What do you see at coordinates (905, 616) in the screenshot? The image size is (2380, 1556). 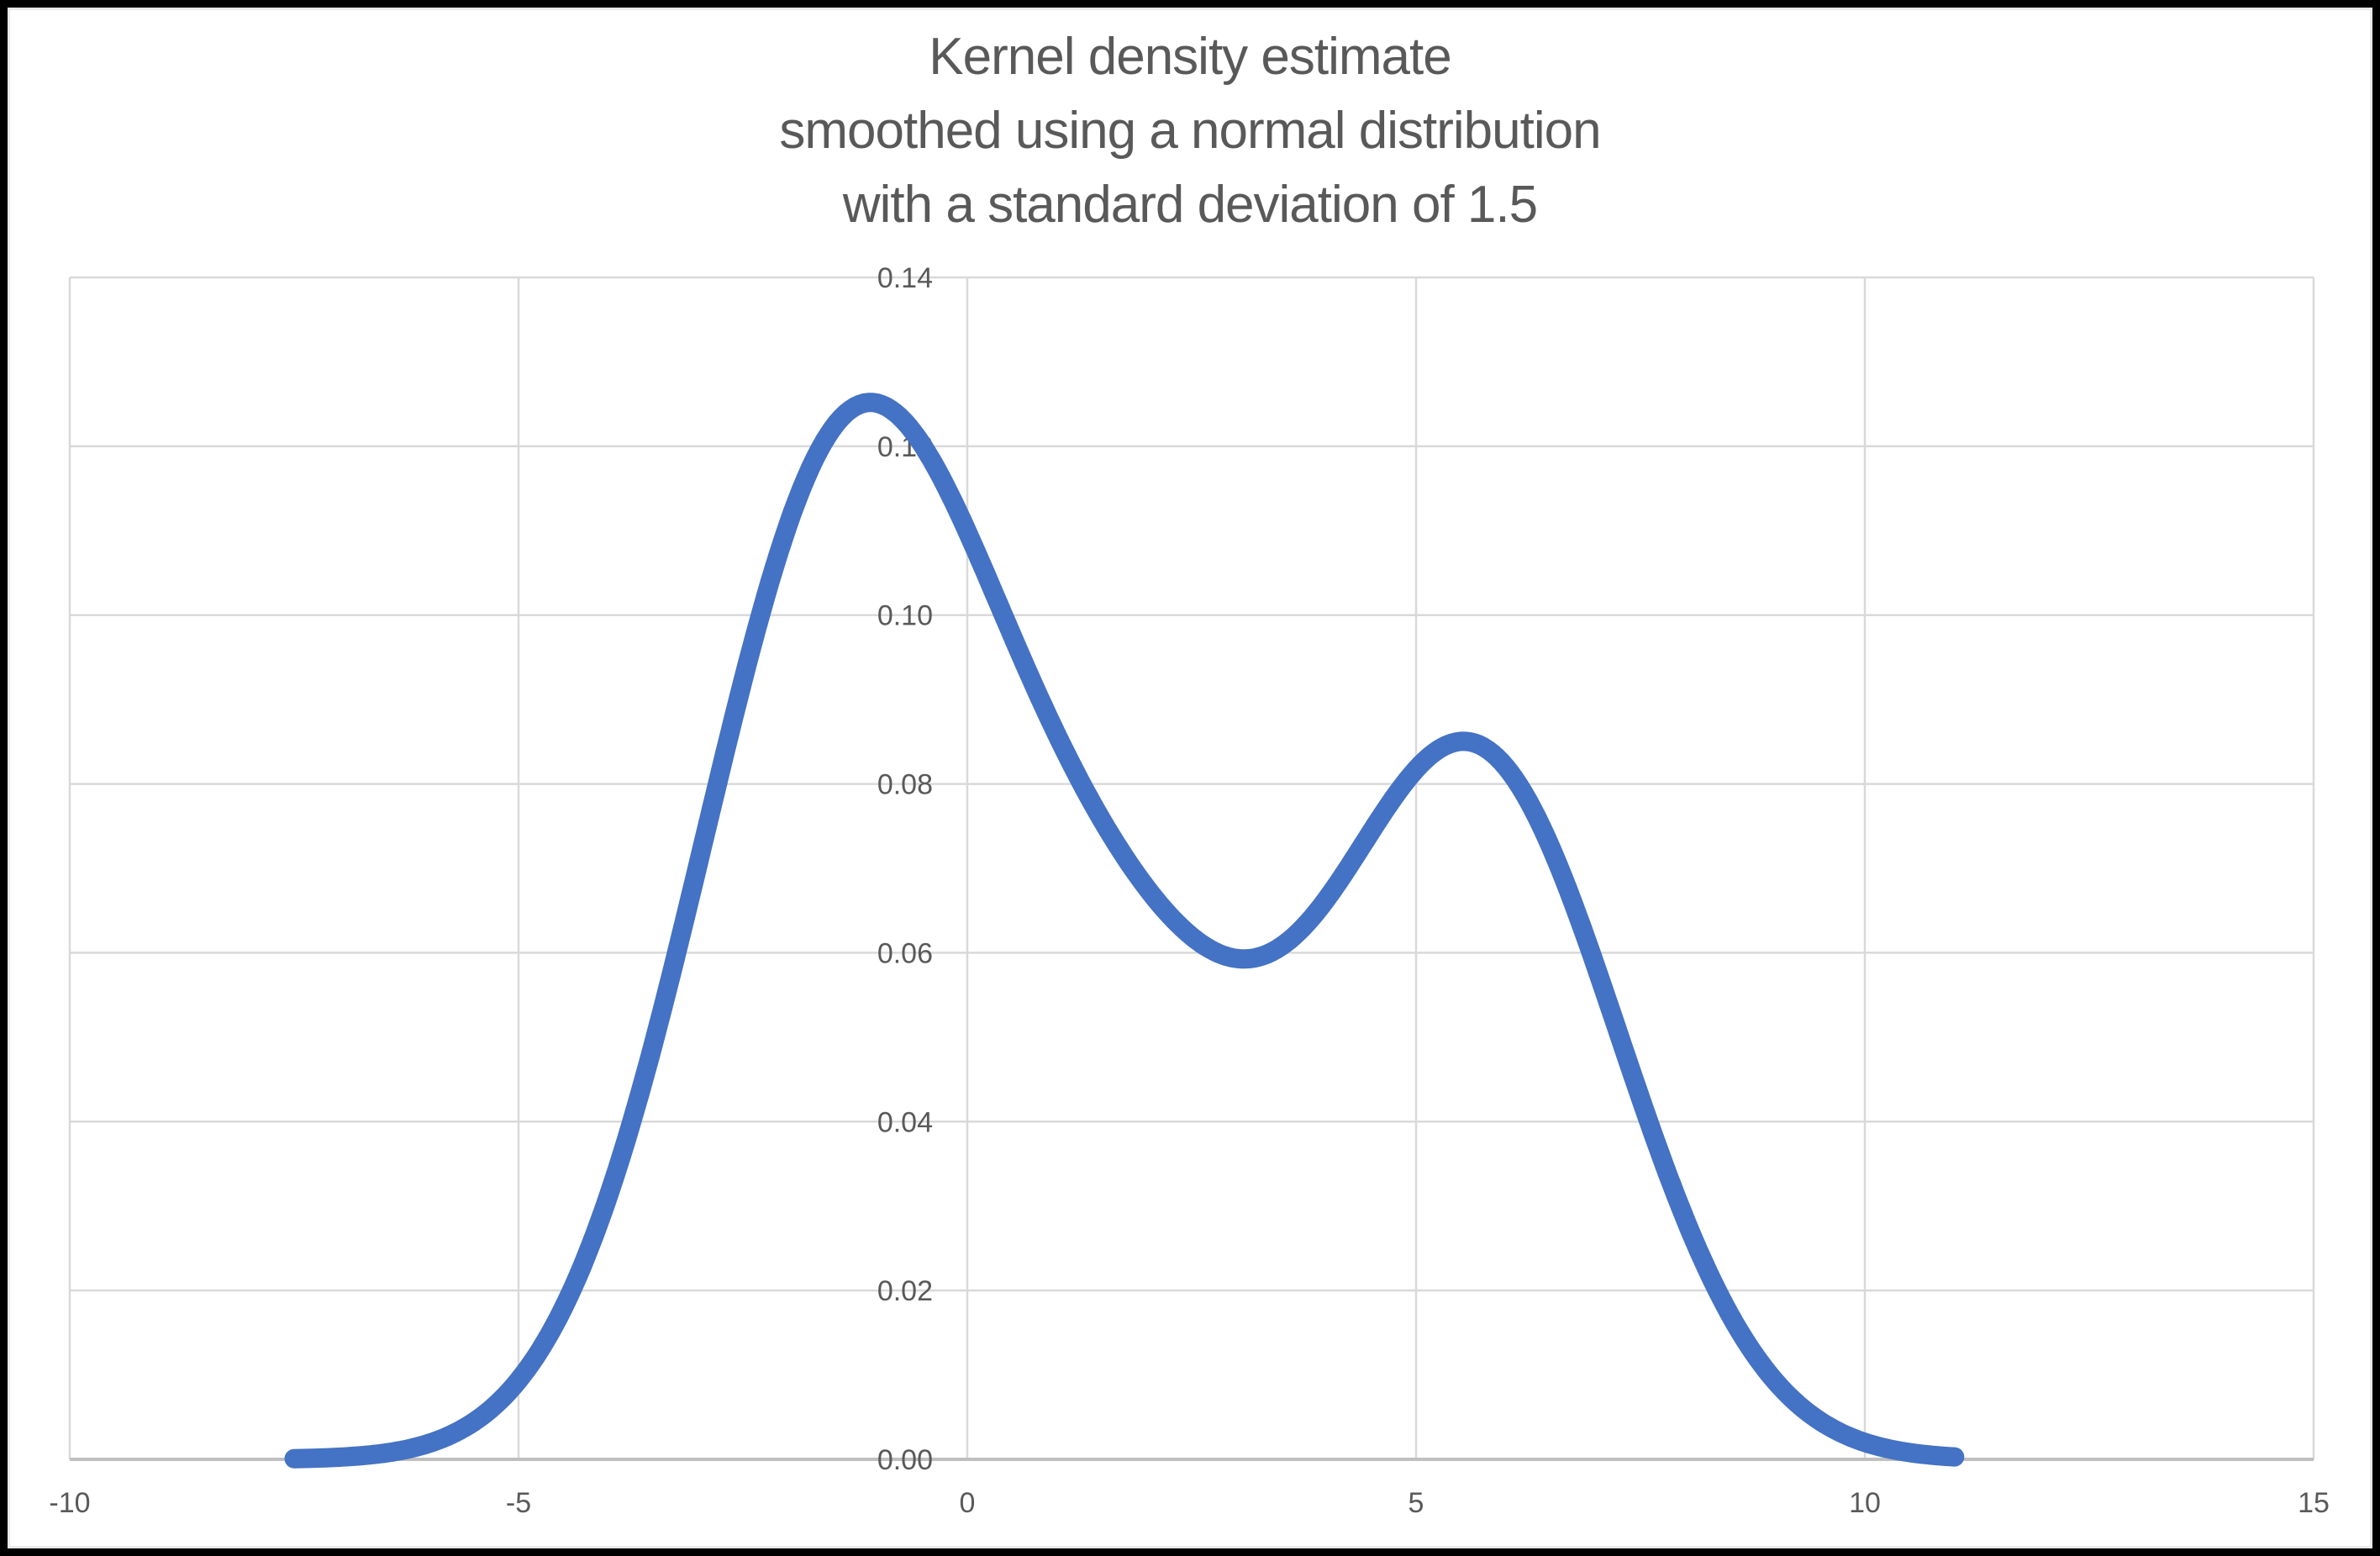 I see `y-axis-tick-label: 0.10` at bounding box center [905, 616].